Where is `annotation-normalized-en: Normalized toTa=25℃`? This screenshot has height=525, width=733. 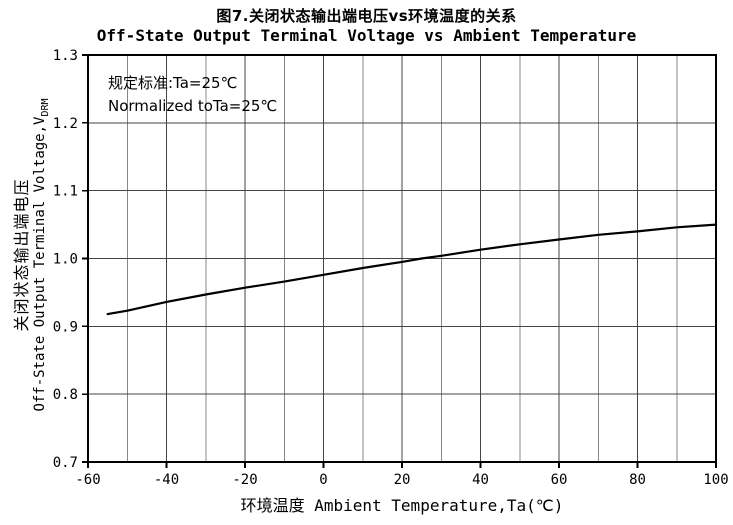 annotation-normalized-en: Normalized toTa=25℃ is located at coordinates (193, 106).